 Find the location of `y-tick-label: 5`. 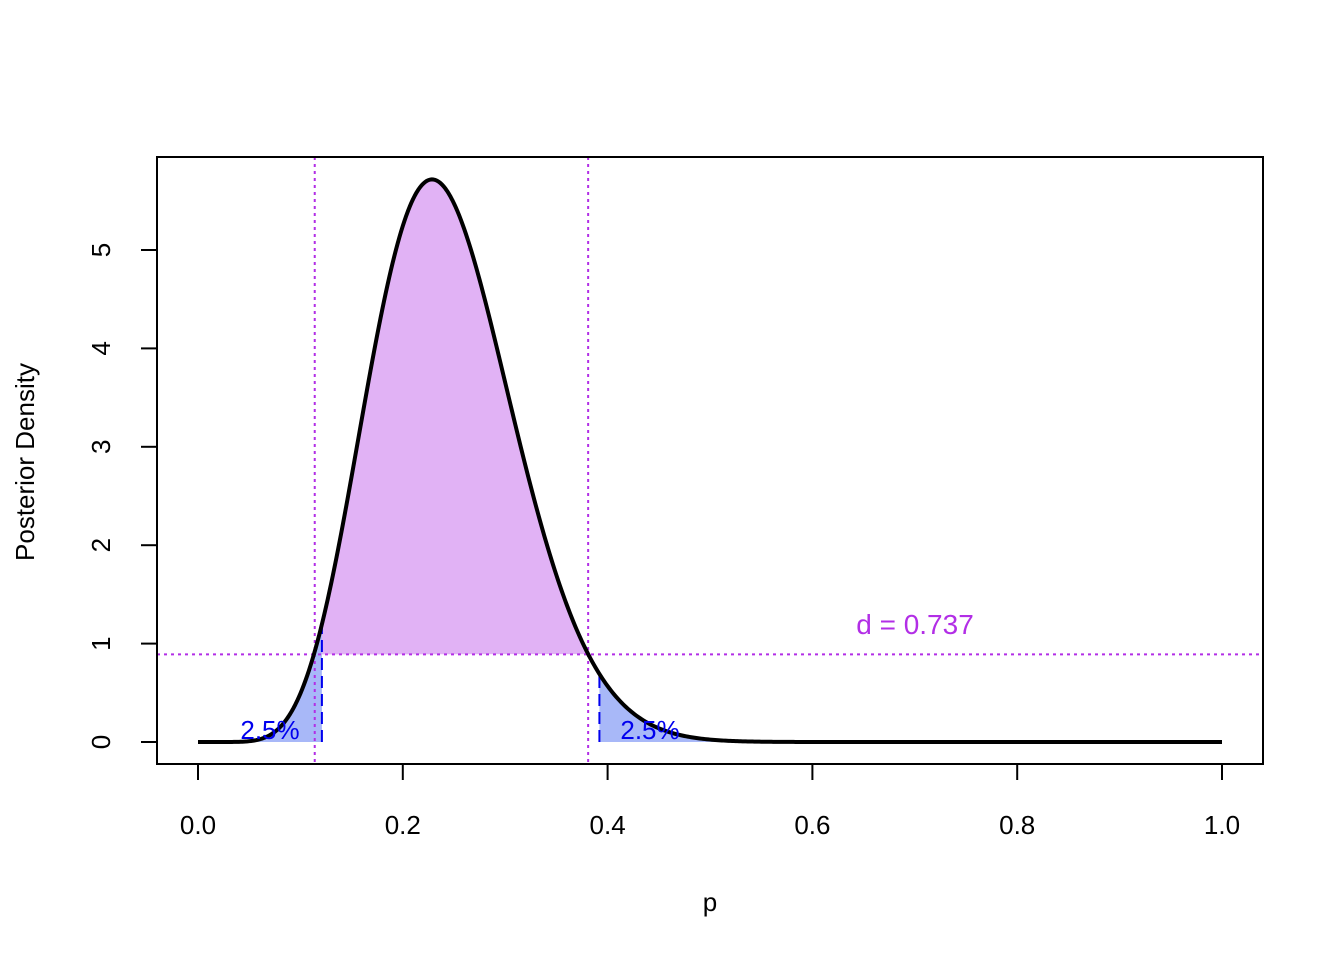

y-tick-label: 5 is located at coordinates (101, 250).